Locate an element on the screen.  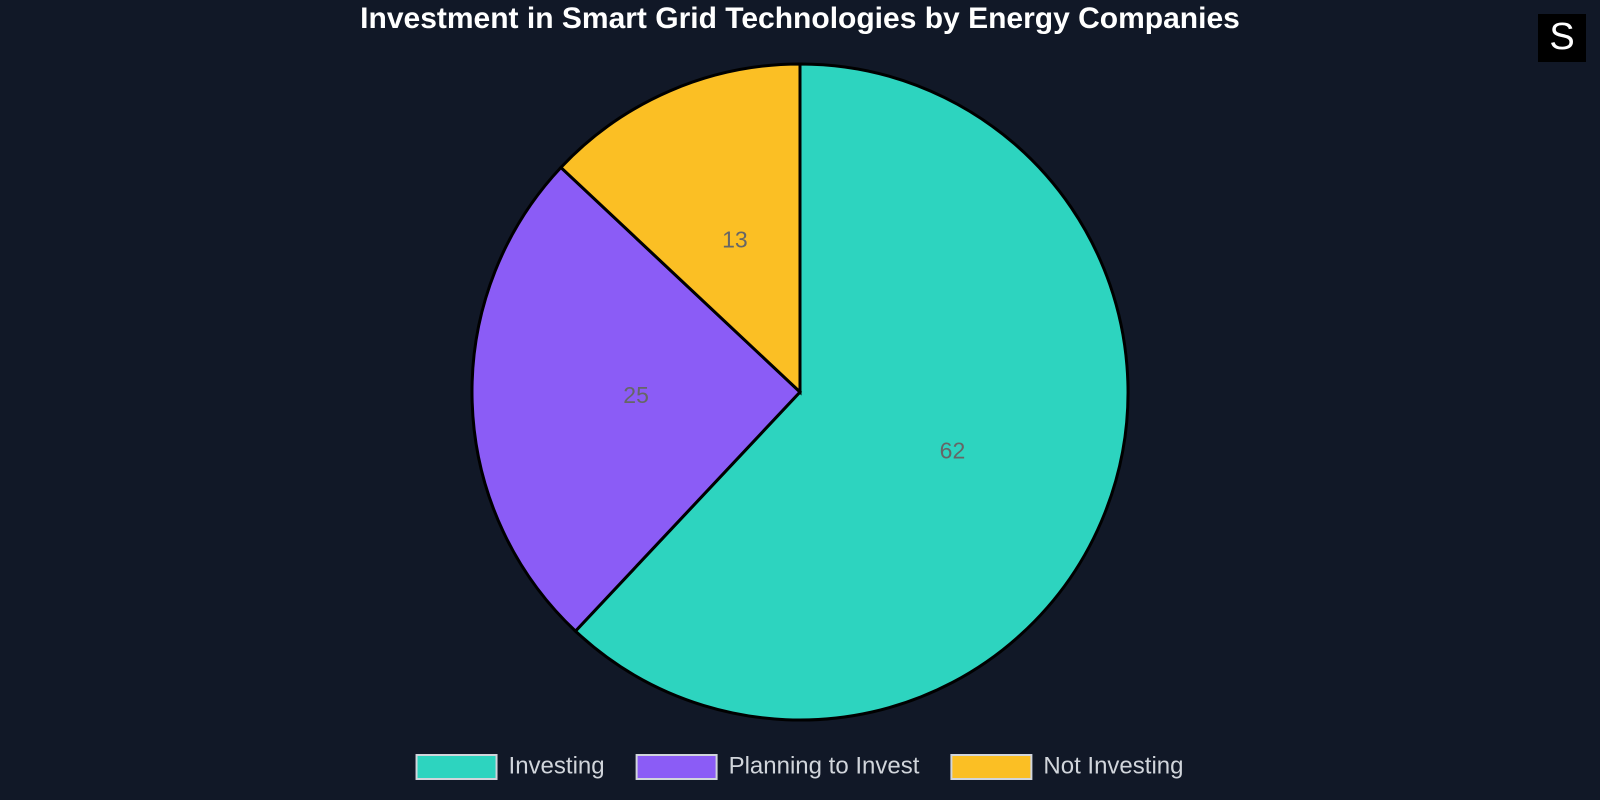
logo: S is located at coordinates (1561, 37).